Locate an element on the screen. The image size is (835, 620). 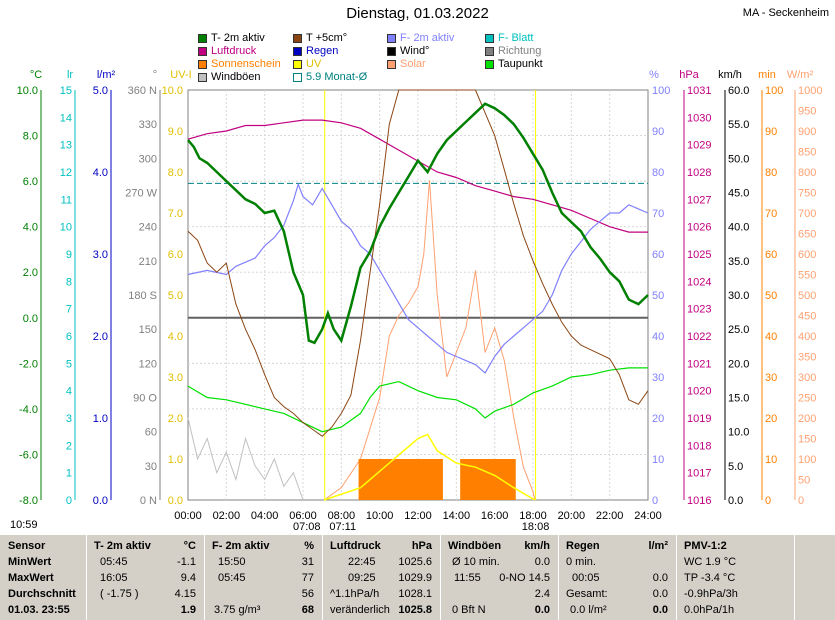
x-tick-label: 04:00 is located at coordinates (265, 516).